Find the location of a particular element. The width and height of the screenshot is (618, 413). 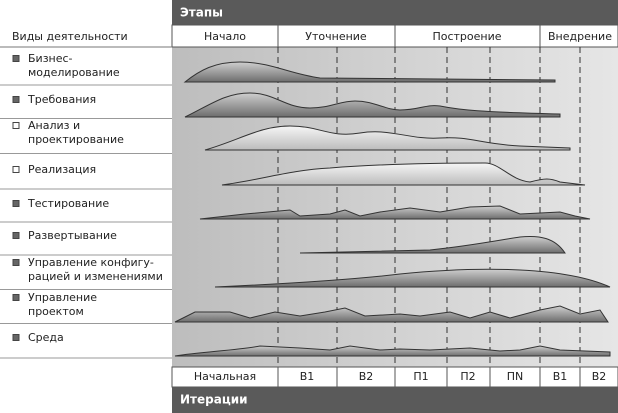

iterations-bar is located at coordinates (395, 400).